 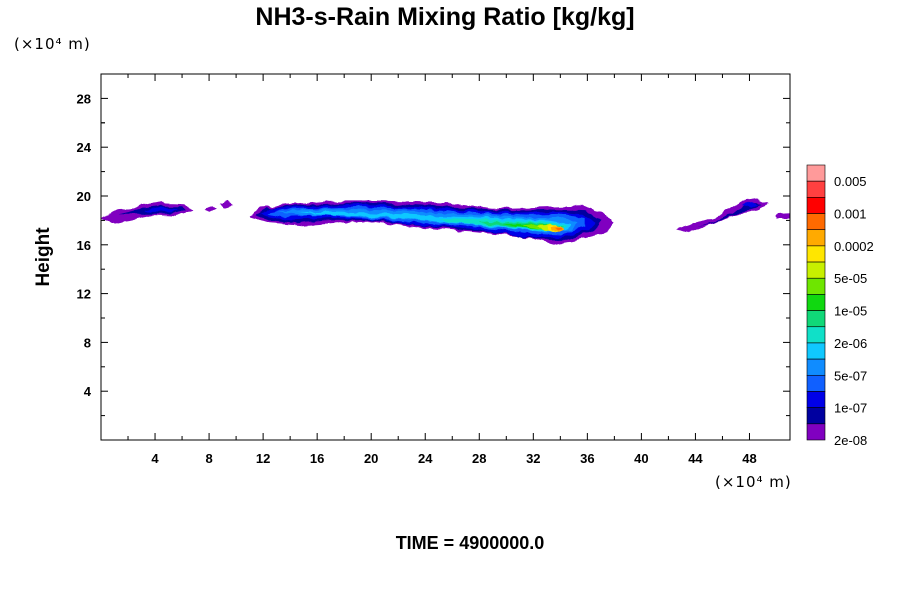 What do you see at coordinates (850, 343) in the screenshot?
I see `colorbar-label: 2e-06` at bounding box center [850, 343].